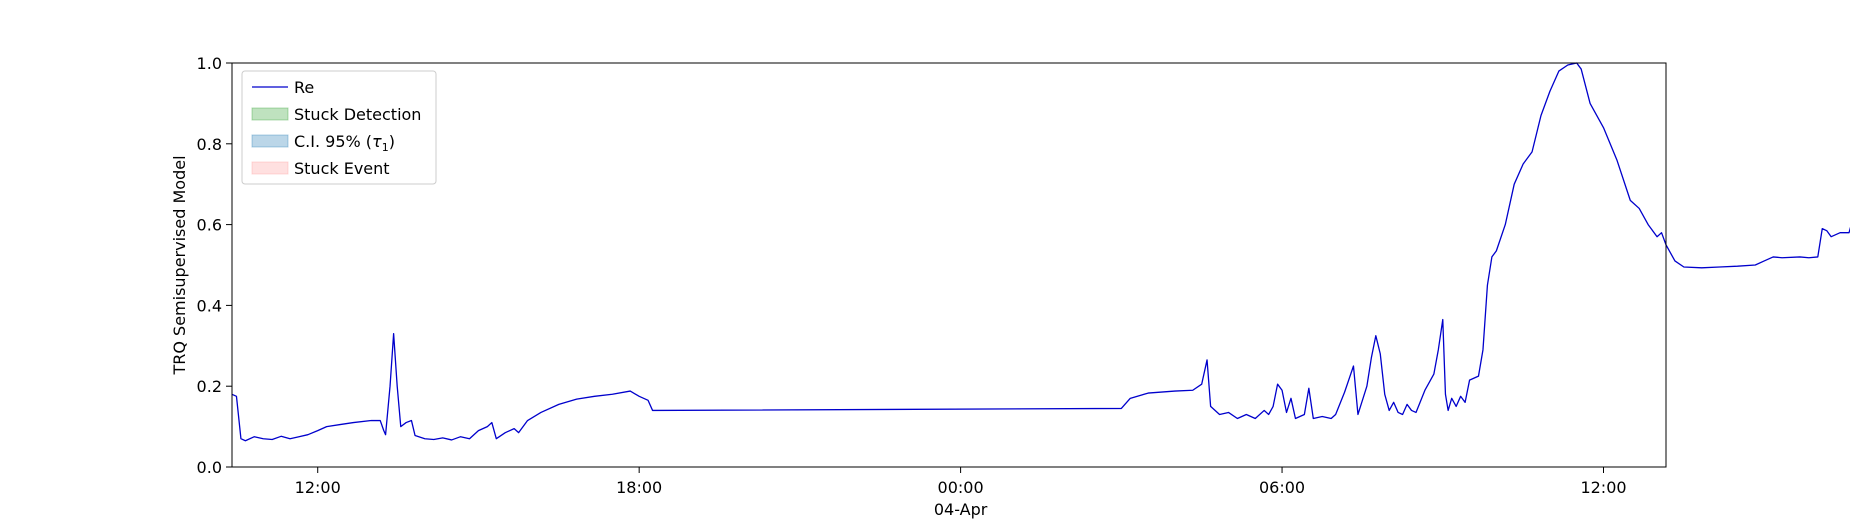 This screenshot has height=525, width=1850. Describe the element at coordinates (342, 168) in the screenshot. I see `legend-label: Stuck Event` at that location.